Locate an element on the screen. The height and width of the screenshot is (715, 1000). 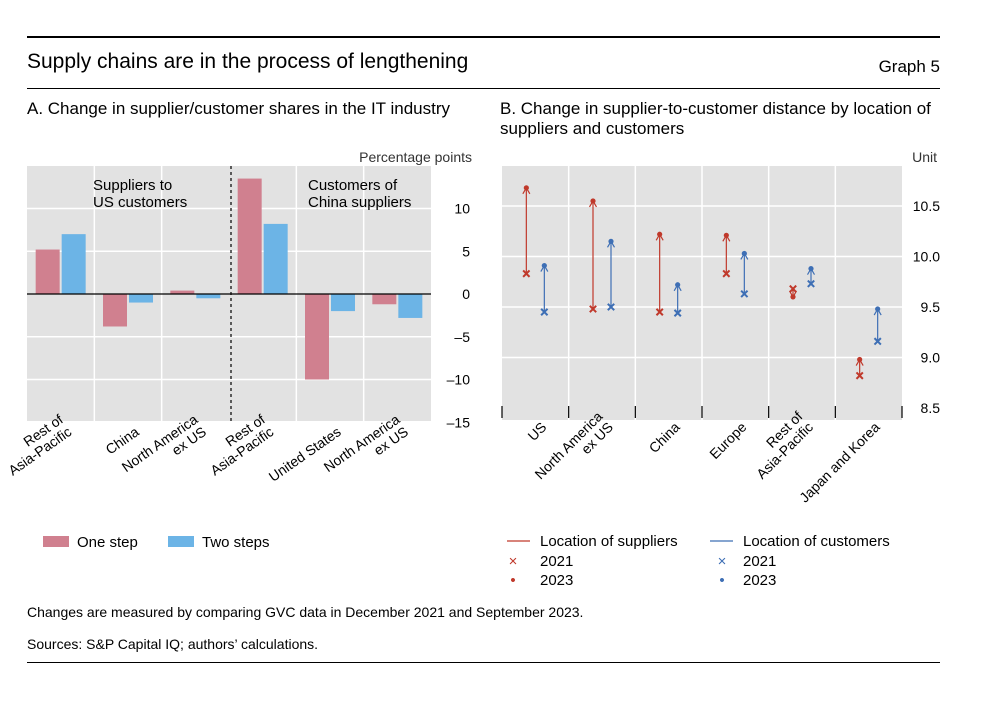
panel-a-ytick-label: –10 is located at coordinates (459, 380).